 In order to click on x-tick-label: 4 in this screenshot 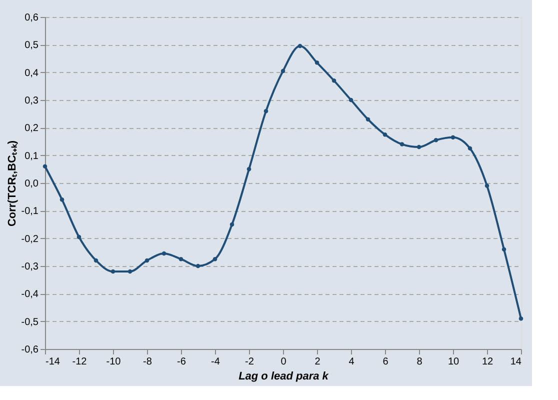, I will do `click(351, 362)`.